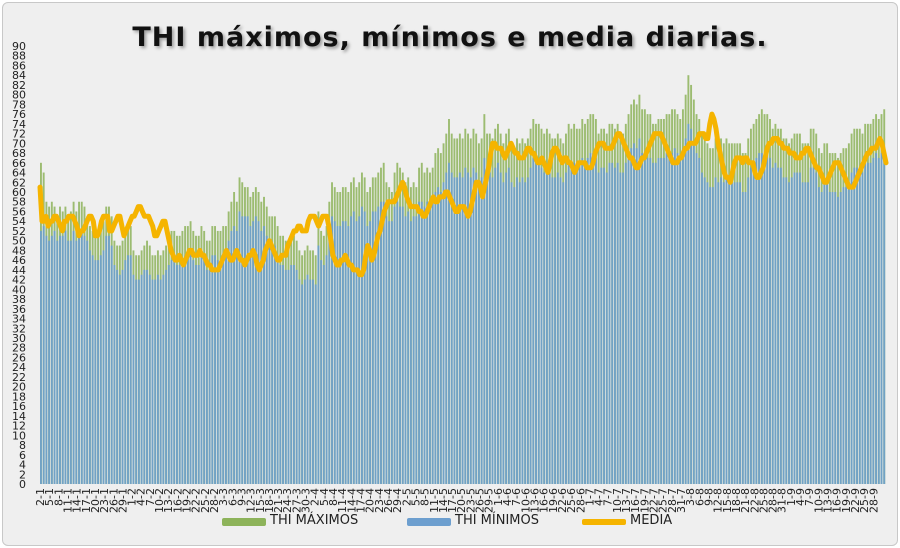  Describe the element at coordinates (754, 500) in the screenshot. I see `x-tick-label: 22-8` at that location.